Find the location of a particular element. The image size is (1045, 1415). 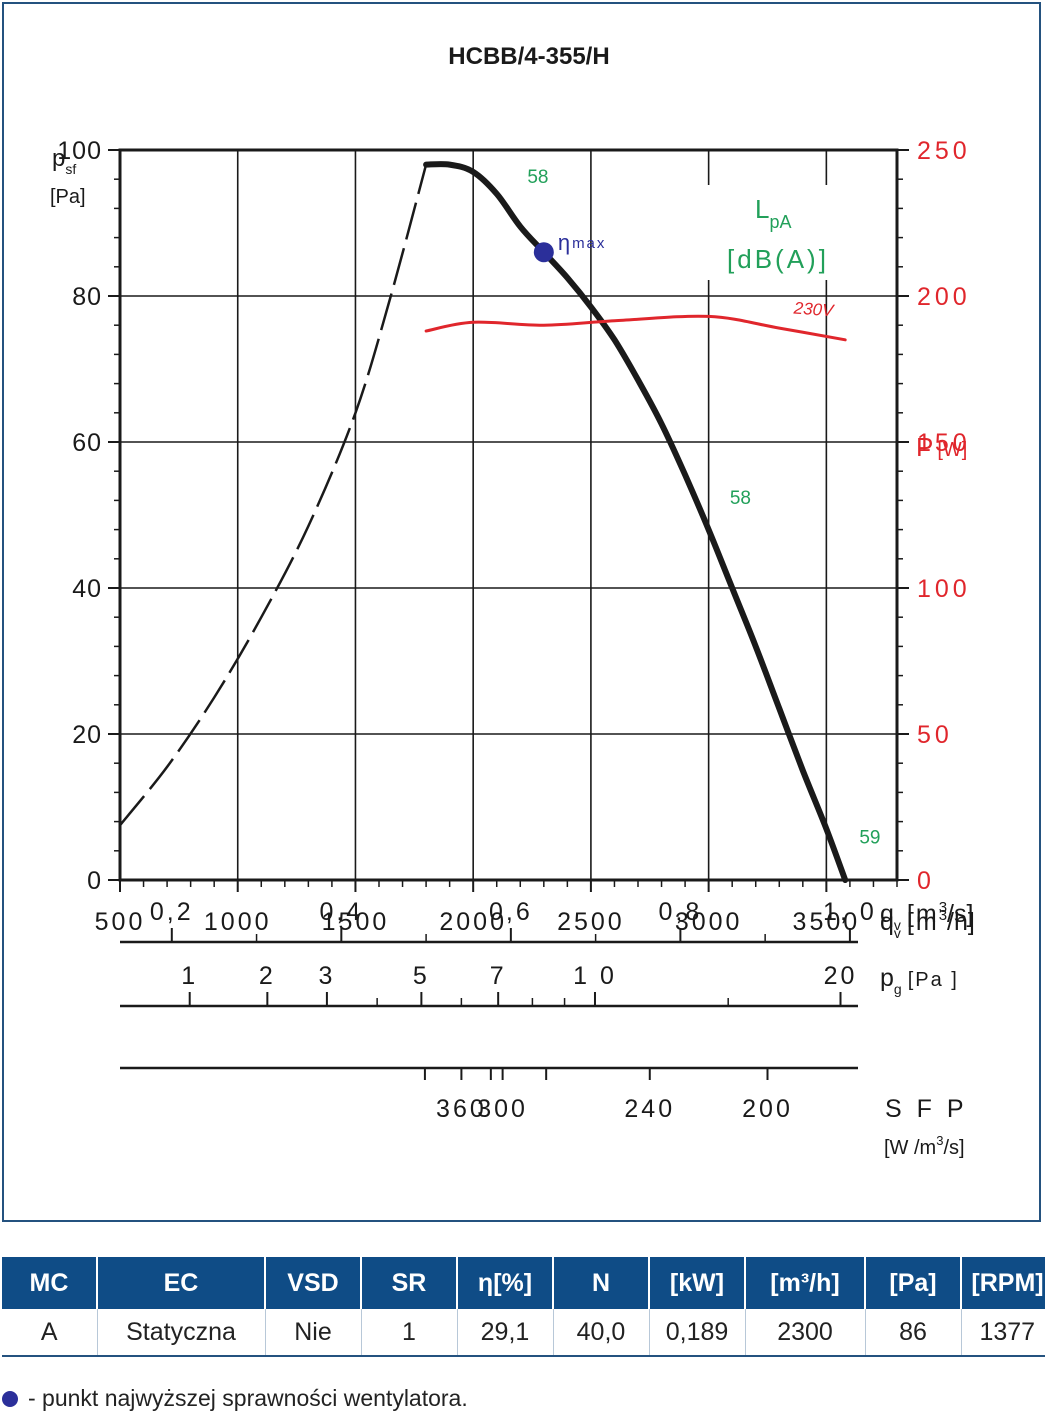

table-header-cell: [m³/h] is located at coordinates (805, 1283).